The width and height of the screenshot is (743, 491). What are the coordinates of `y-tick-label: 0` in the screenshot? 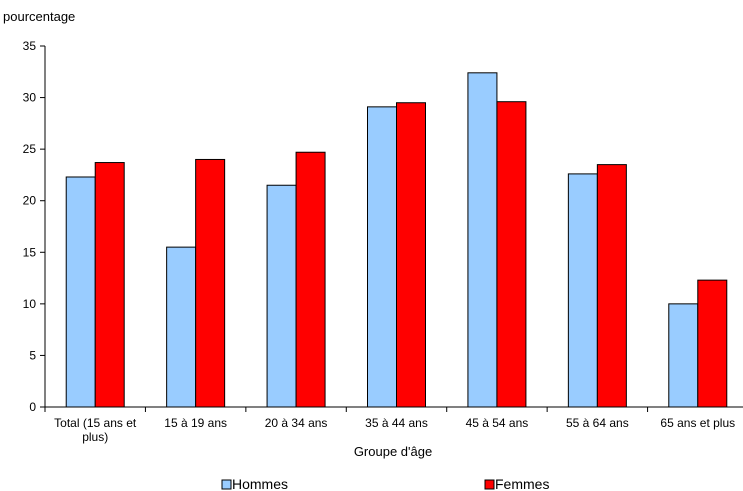 It's located at (32, 407).